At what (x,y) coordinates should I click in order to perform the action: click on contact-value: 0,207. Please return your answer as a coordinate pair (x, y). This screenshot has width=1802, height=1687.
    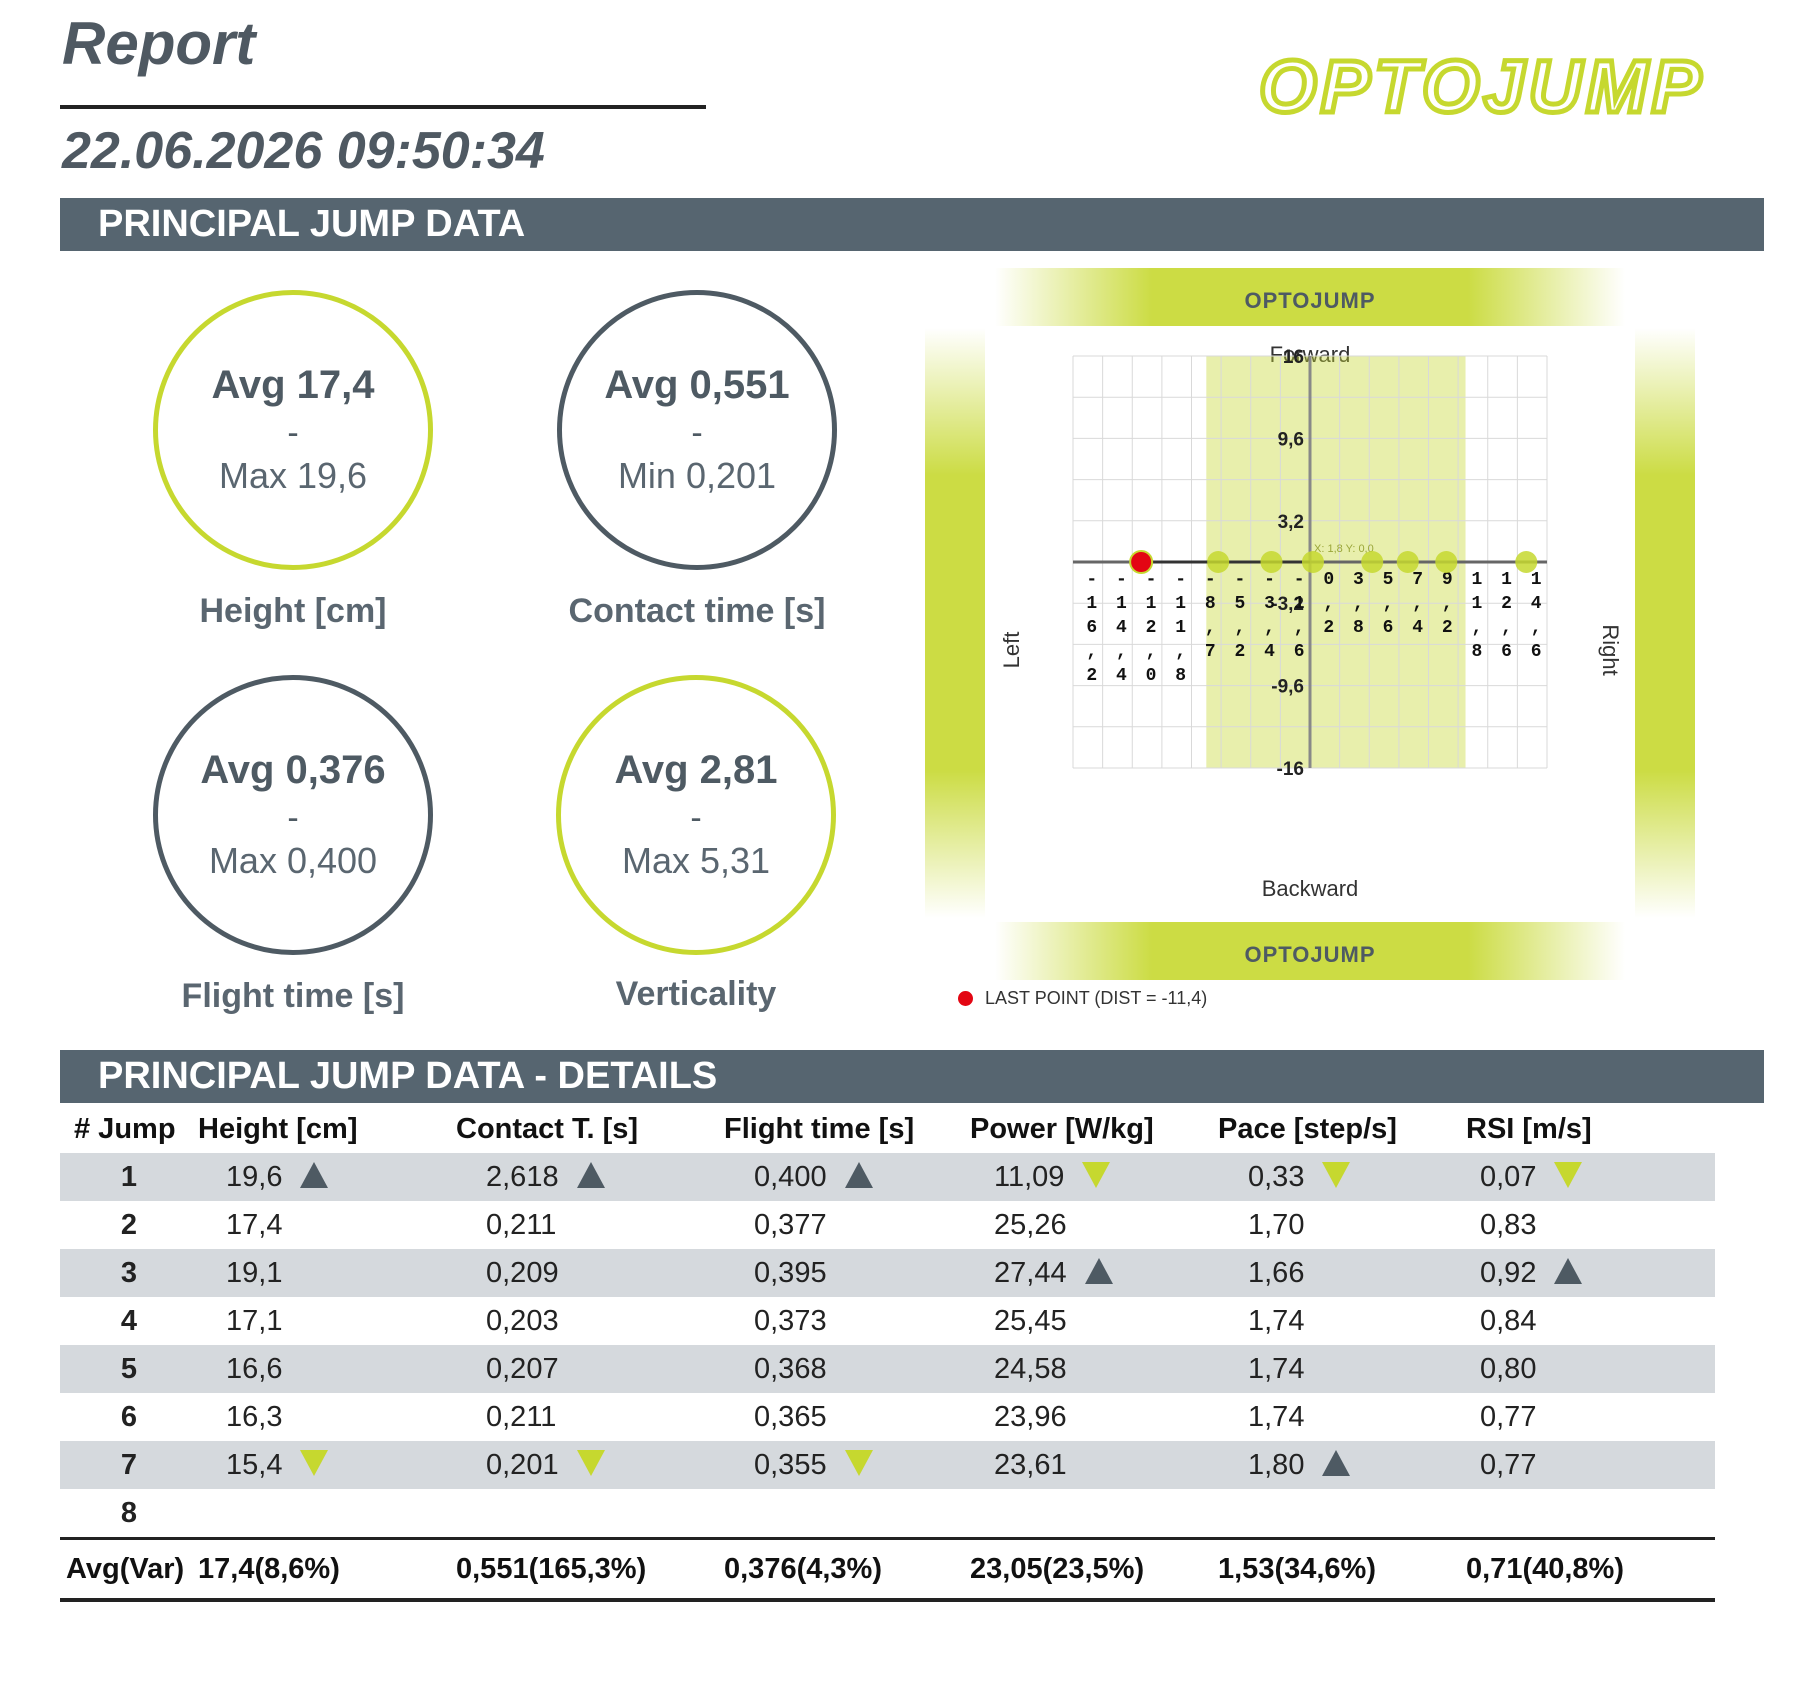
    Looking at the image, I should click on (522, 1368).